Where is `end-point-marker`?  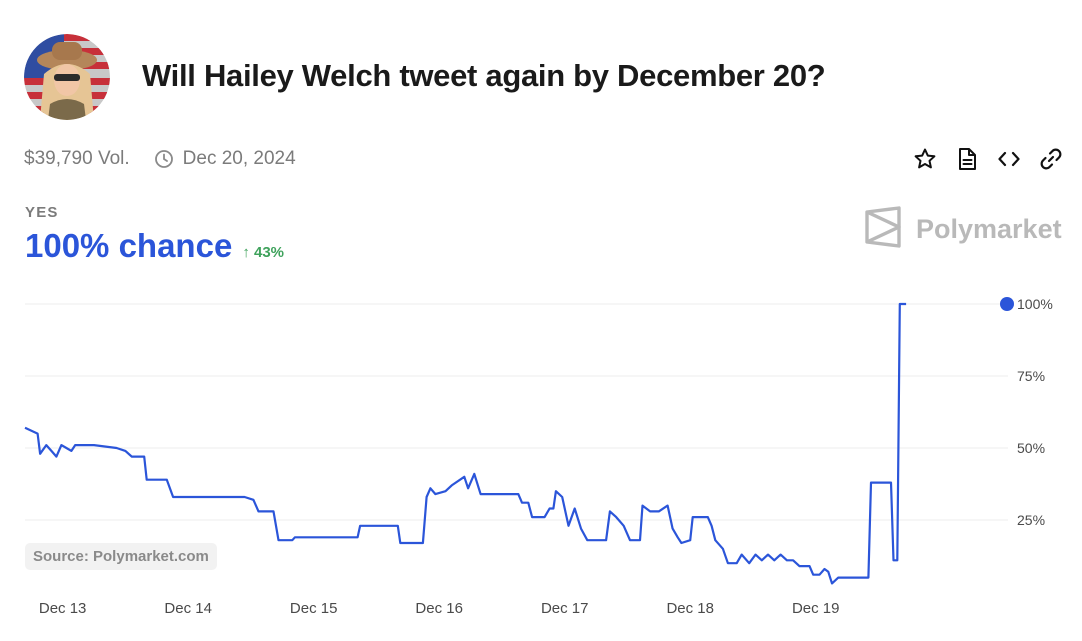 end-point-marker is located at coordinates (1007, 304).